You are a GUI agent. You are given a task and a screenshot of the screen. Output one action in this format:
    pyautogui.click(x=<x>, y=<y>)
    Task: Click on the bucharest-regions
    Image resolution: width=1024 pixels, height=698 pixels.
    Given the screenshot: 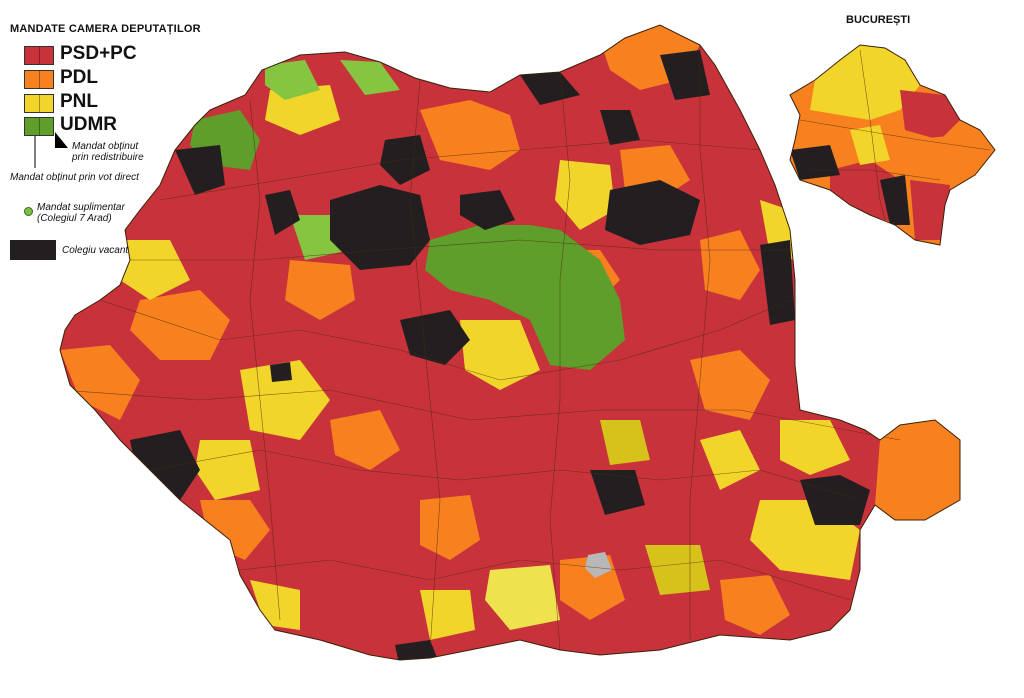 What is the action you would take?
    pyautogui.click(x=892, y=145)
    